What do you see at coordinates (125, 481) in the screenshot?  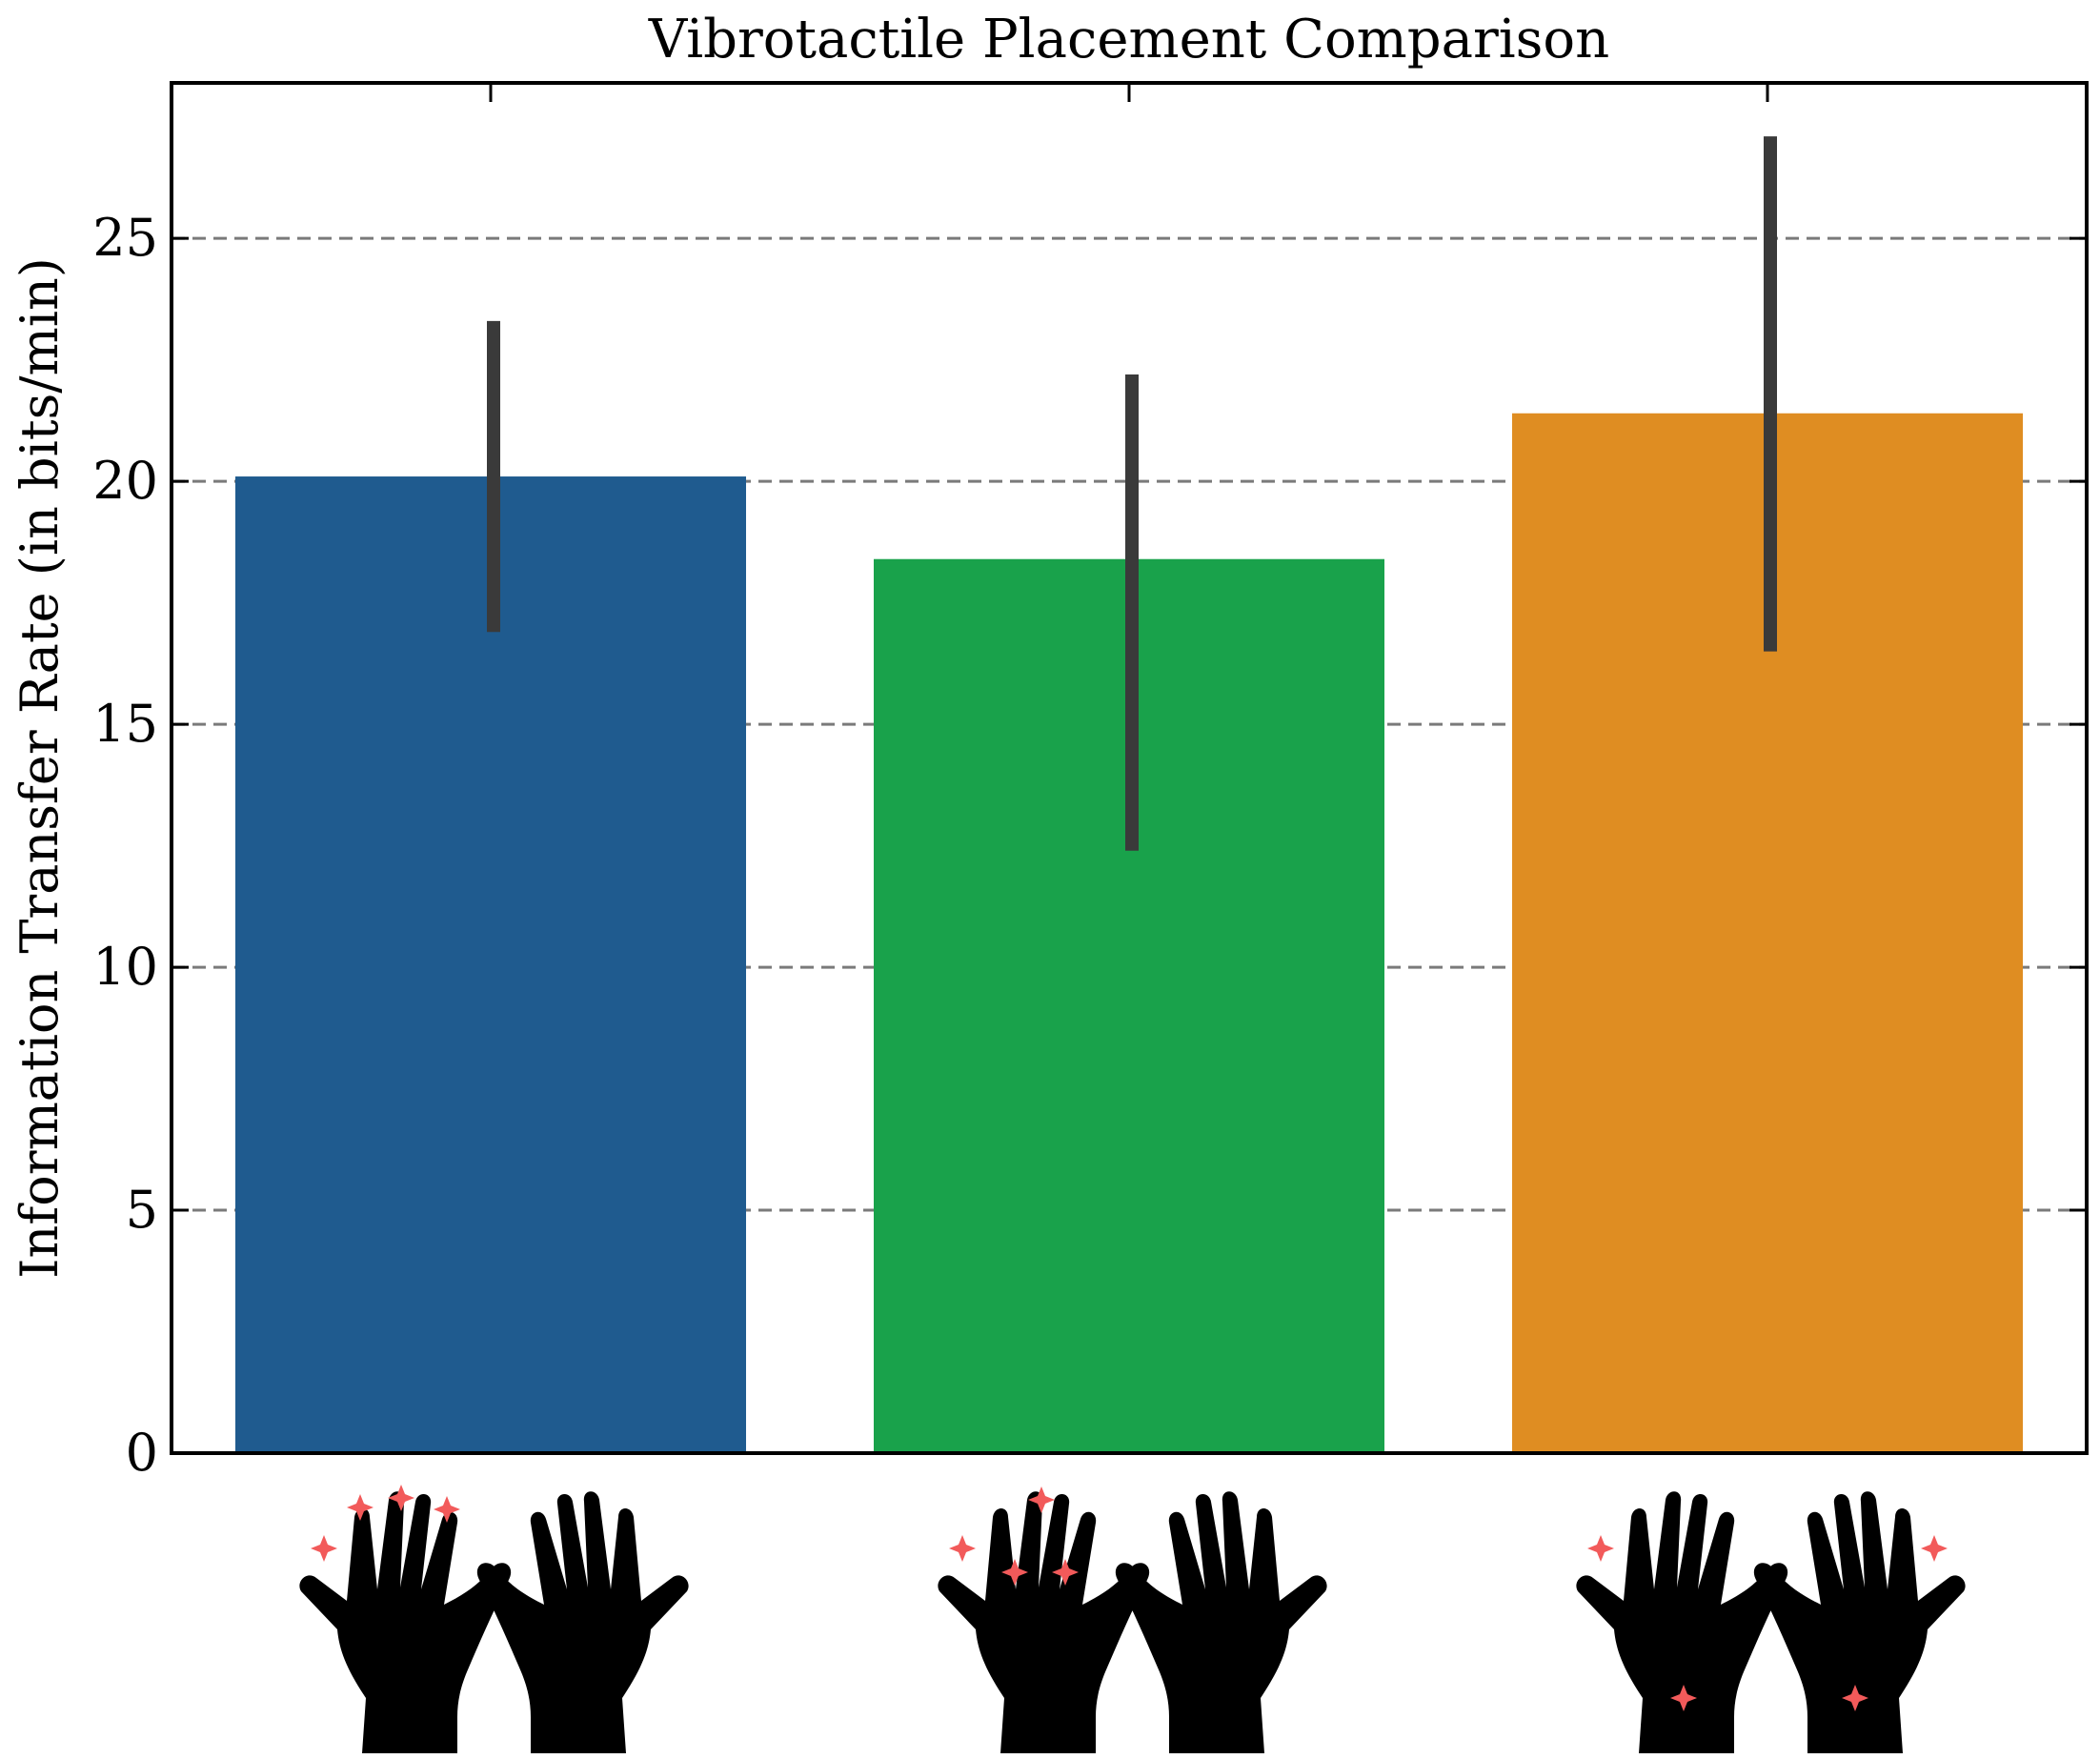 I see `y-tick-label-20: 20` at bounding box center [125, 481].